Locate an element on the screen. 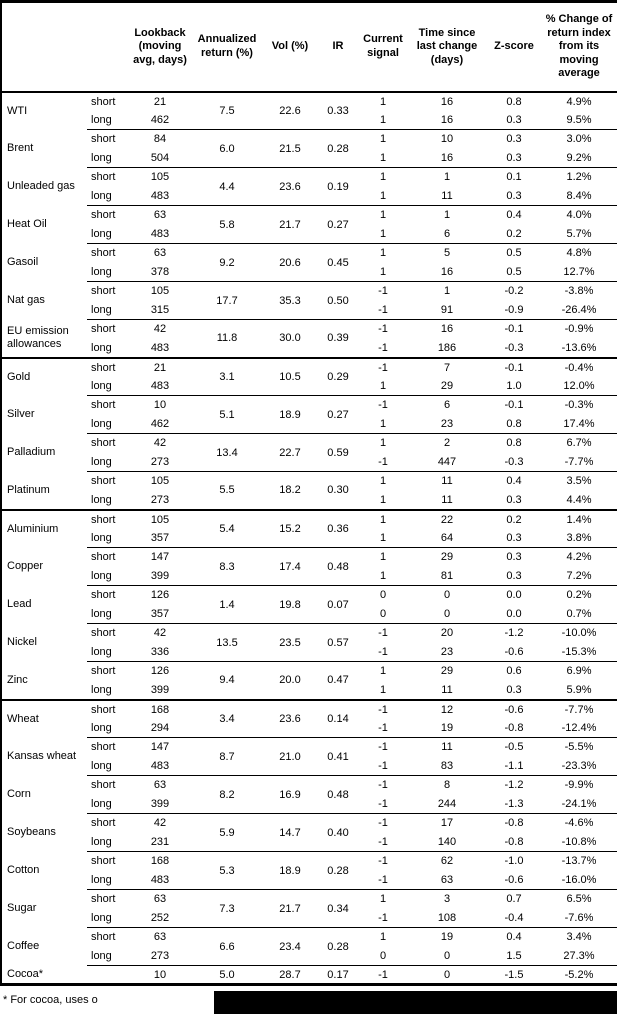 The image size is (617, 1014). lookback-value: 84 is located at coordinates (160, 139).